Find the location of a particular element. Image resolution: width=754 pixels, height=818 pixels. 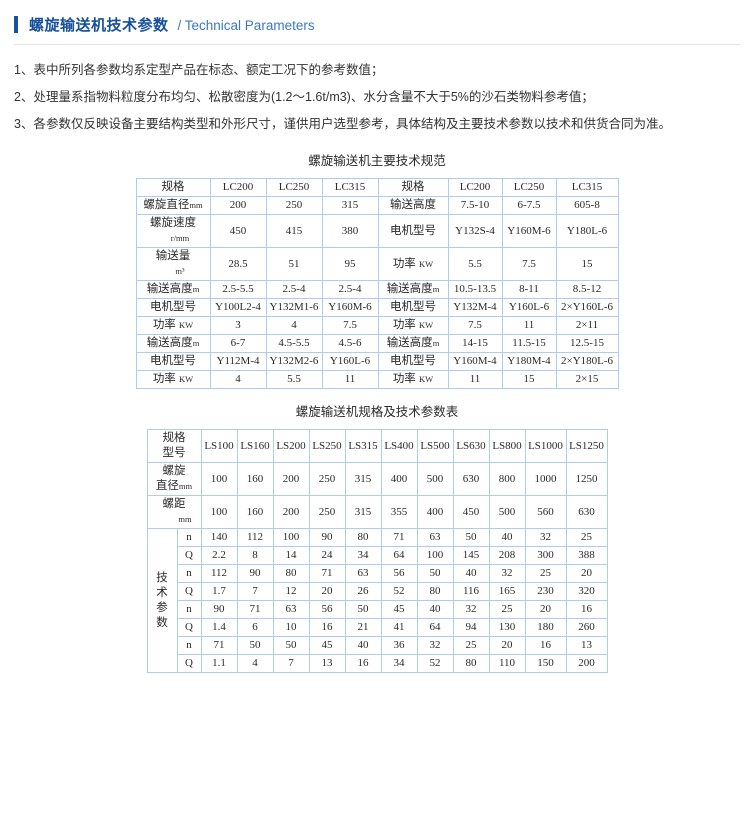

cell-value: 208 is located at coordinates (507, 555).